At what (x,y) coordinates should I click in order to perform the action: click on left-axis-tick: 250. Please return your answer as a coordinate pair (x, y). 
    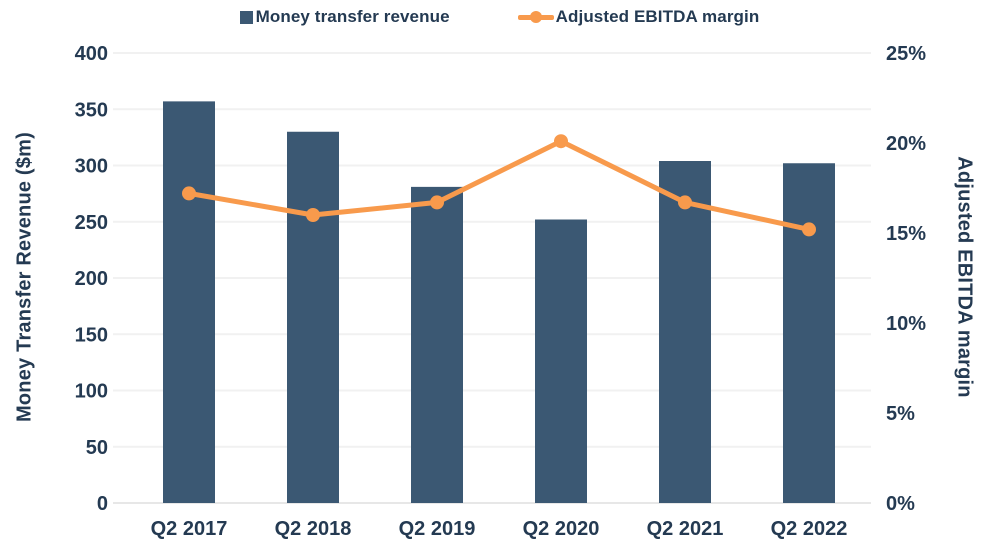
    Looking at the image, I should click on (91, 223).